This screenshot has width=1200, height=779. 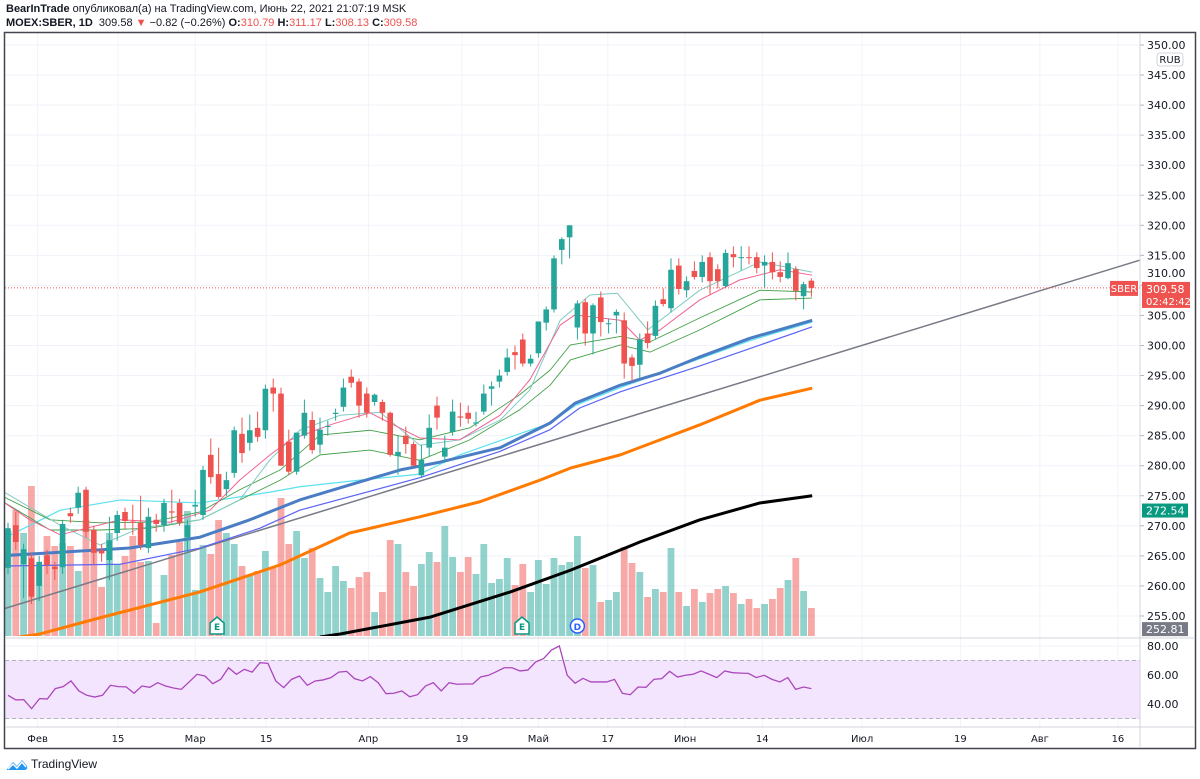 I want to click on symbol-name: MOEX:SBER, 1D, so click(x=49, y=23).